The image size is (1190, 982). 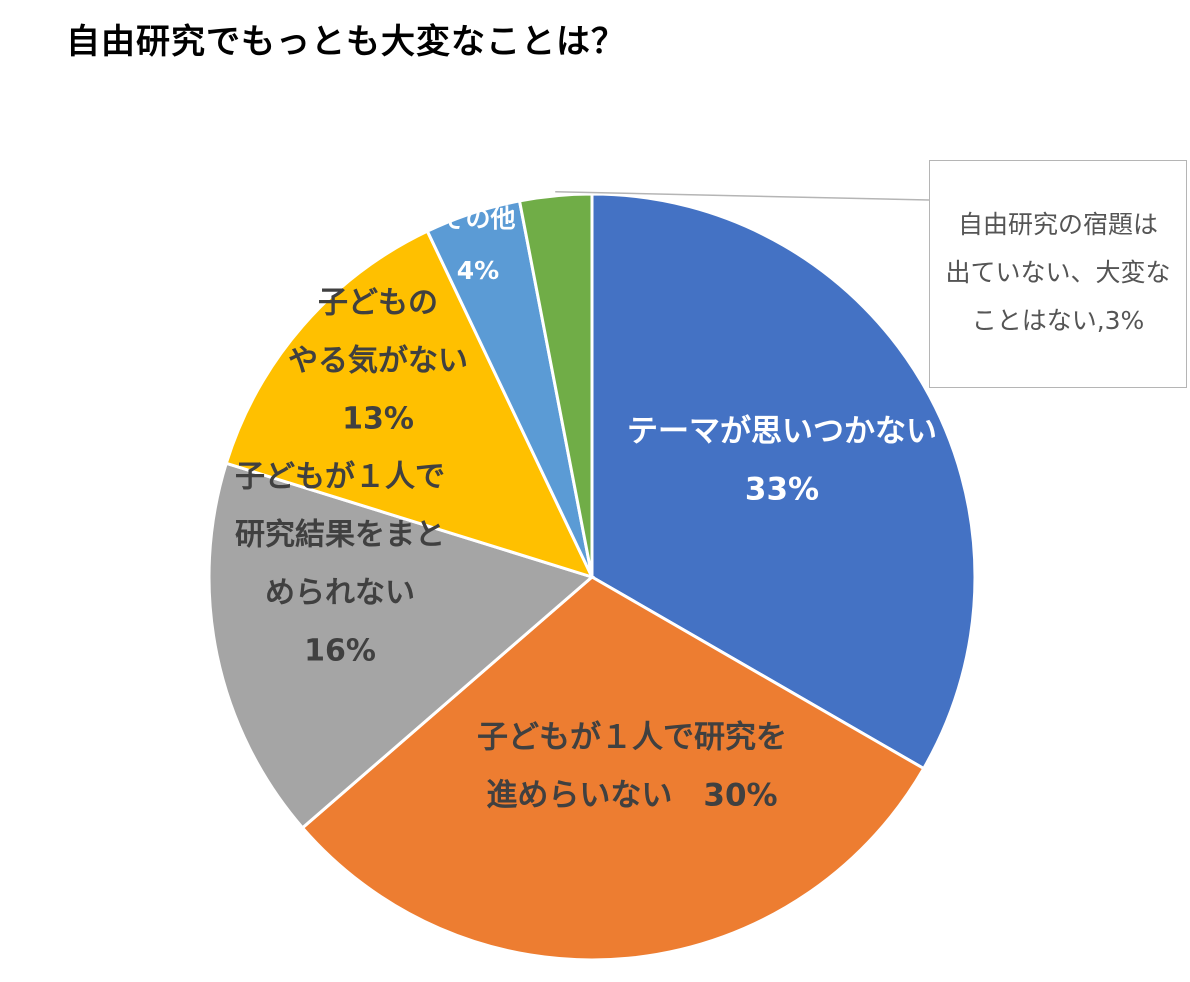 I want to click on slice-label: 16%, so click(x=340, y=651).